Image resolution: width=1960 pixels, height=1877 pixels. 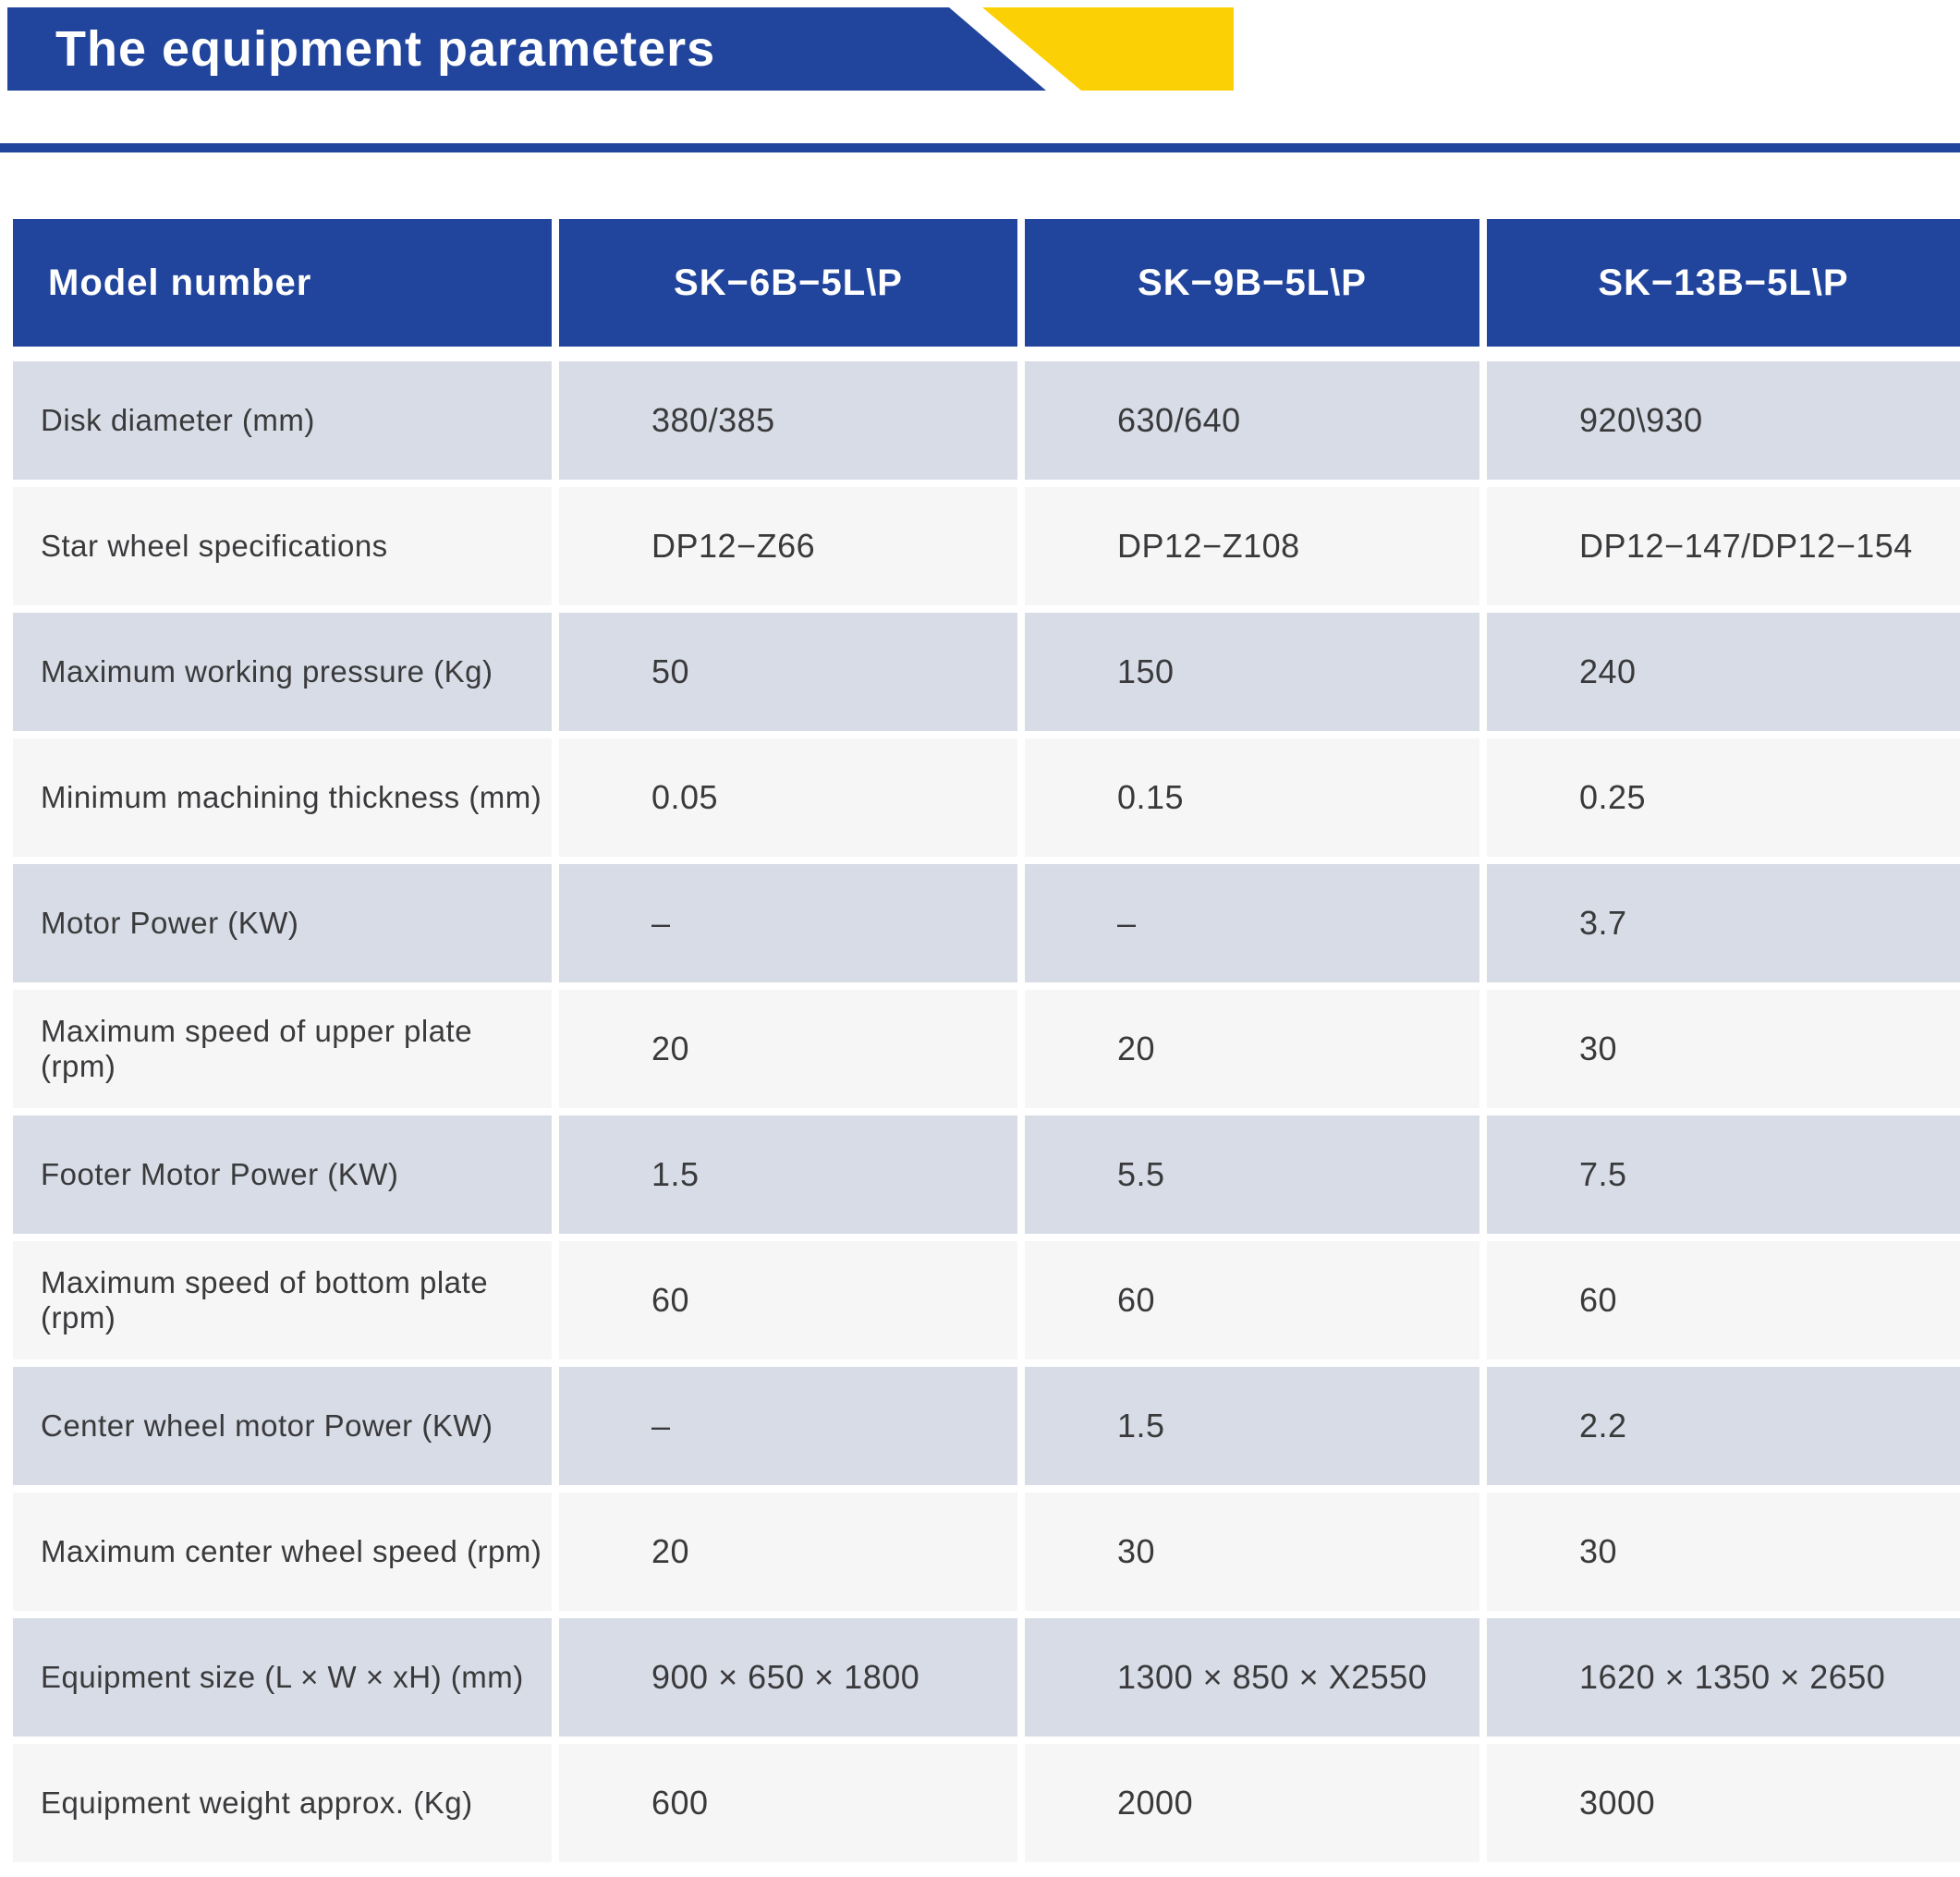 What do you see at coordinates (1723, 797) in the screenshot?
I see `table-cell: 0.25` at bounding box center [1723, 797].